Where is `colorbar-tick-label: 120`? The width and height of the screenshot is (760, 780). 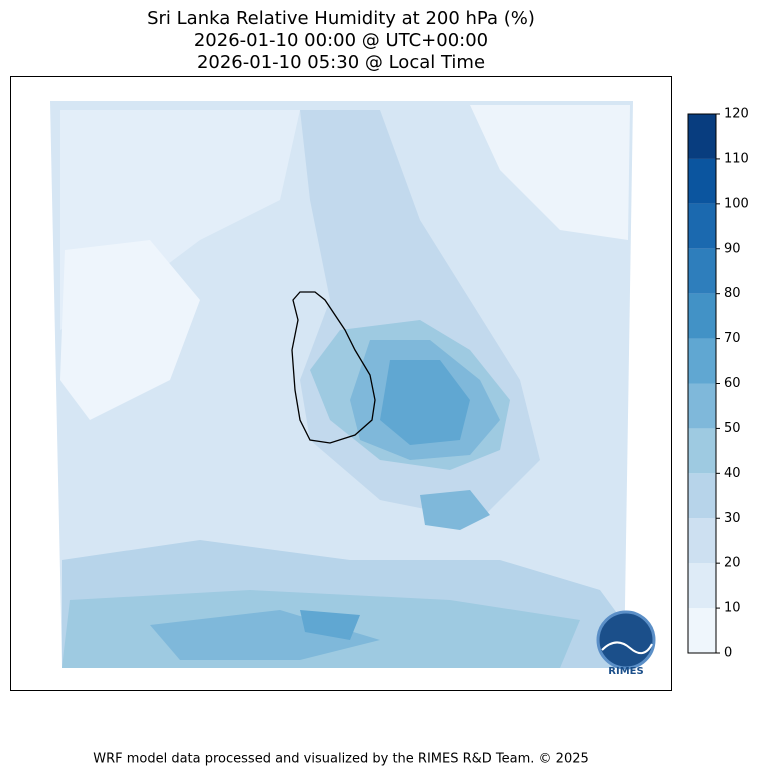 colorbar-tick-label: 120 is located at coordinates (736, 114).